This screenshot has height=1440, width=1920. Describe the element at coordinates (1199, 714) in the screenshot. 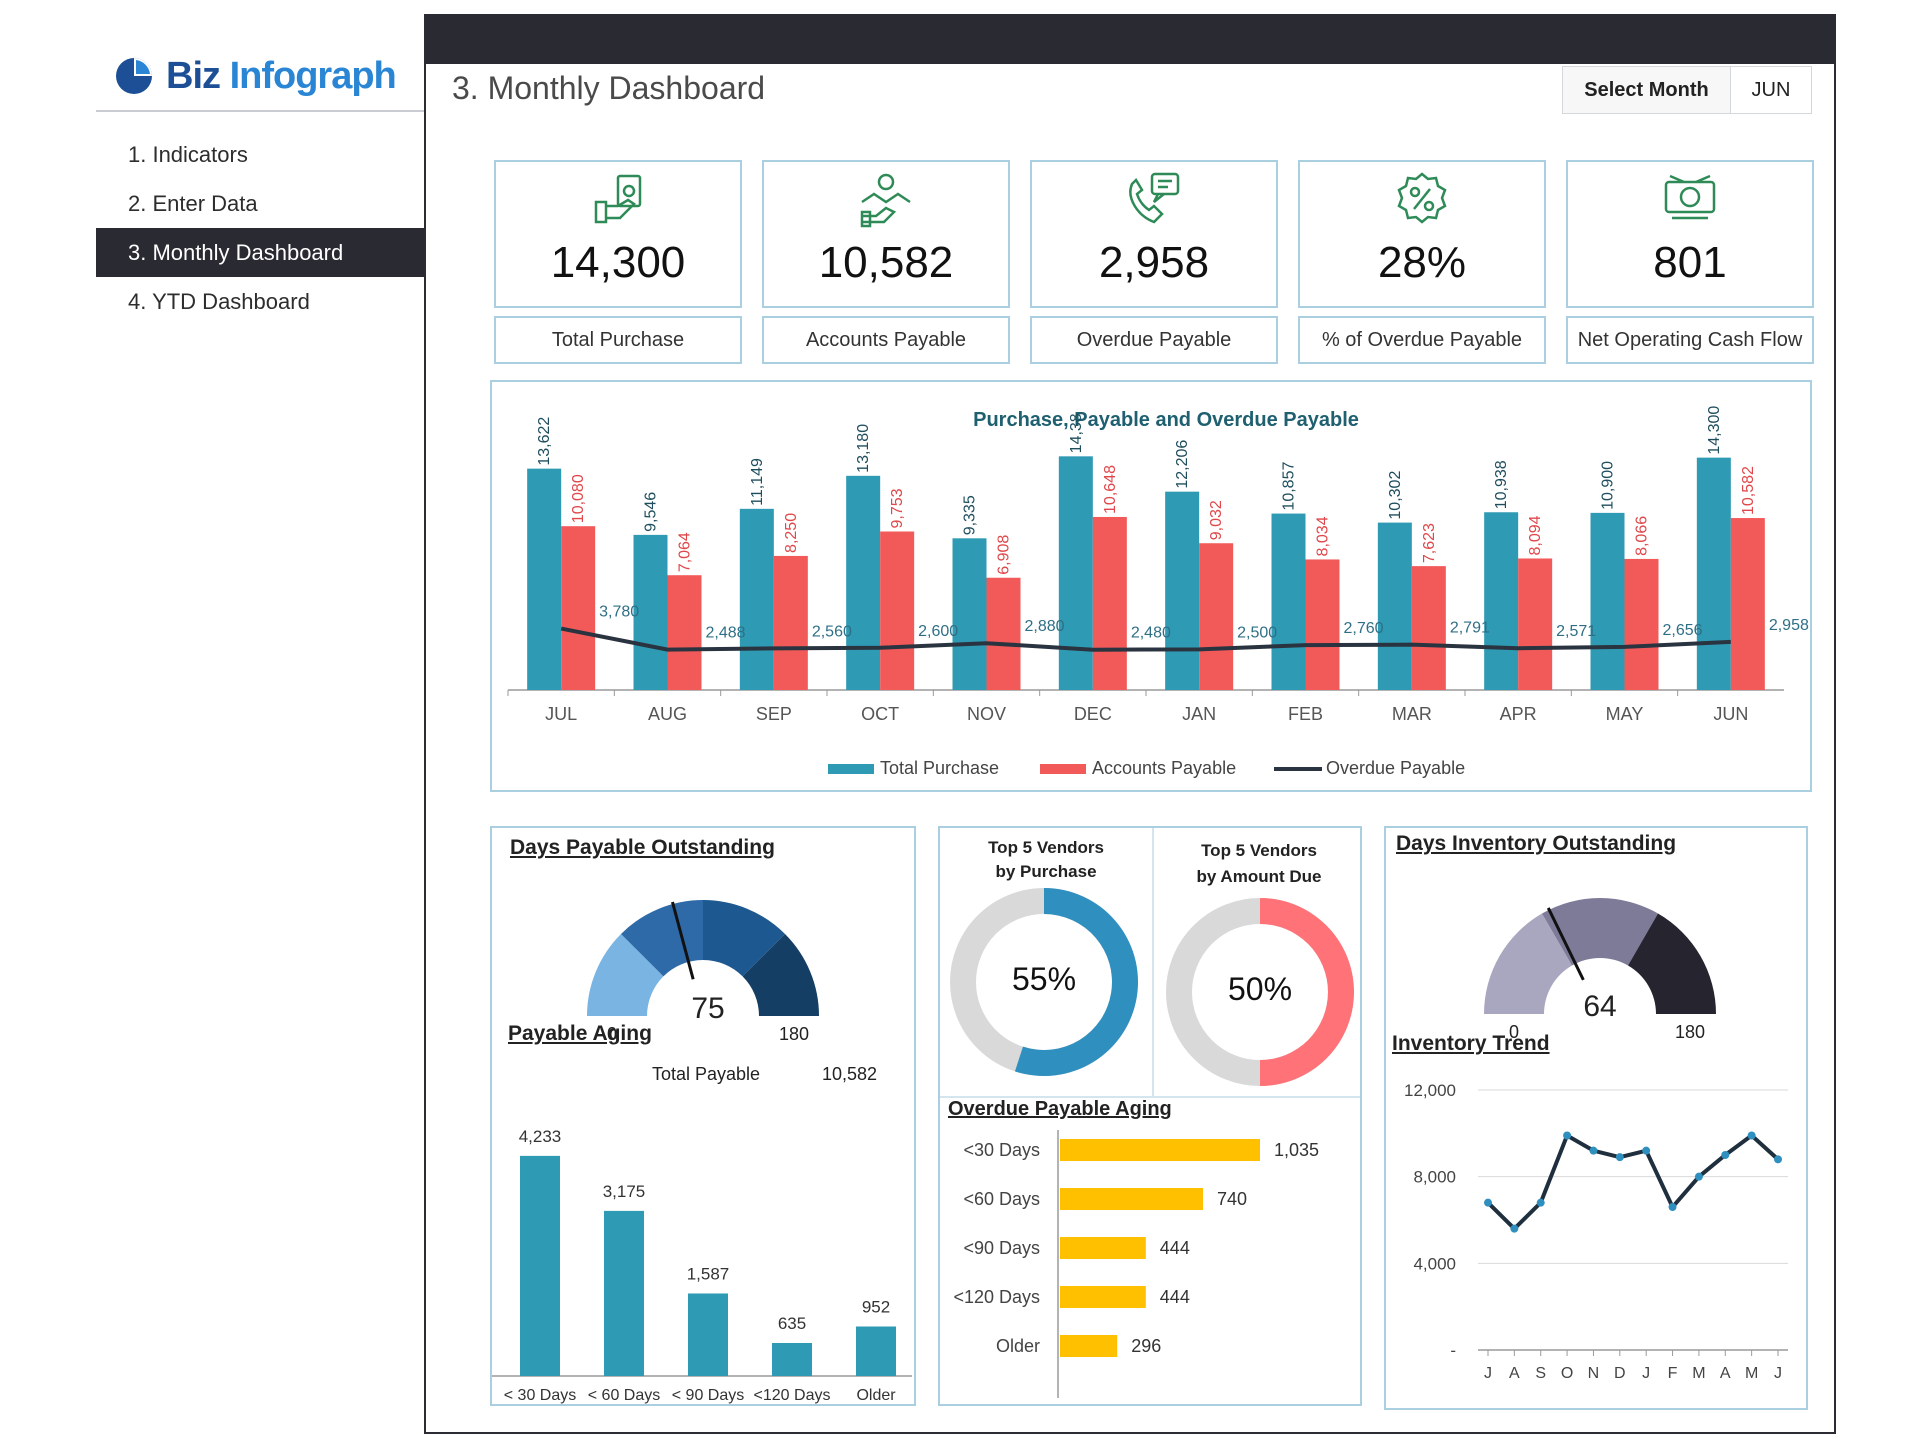

I see `x-tick-label: JAN` at that location.